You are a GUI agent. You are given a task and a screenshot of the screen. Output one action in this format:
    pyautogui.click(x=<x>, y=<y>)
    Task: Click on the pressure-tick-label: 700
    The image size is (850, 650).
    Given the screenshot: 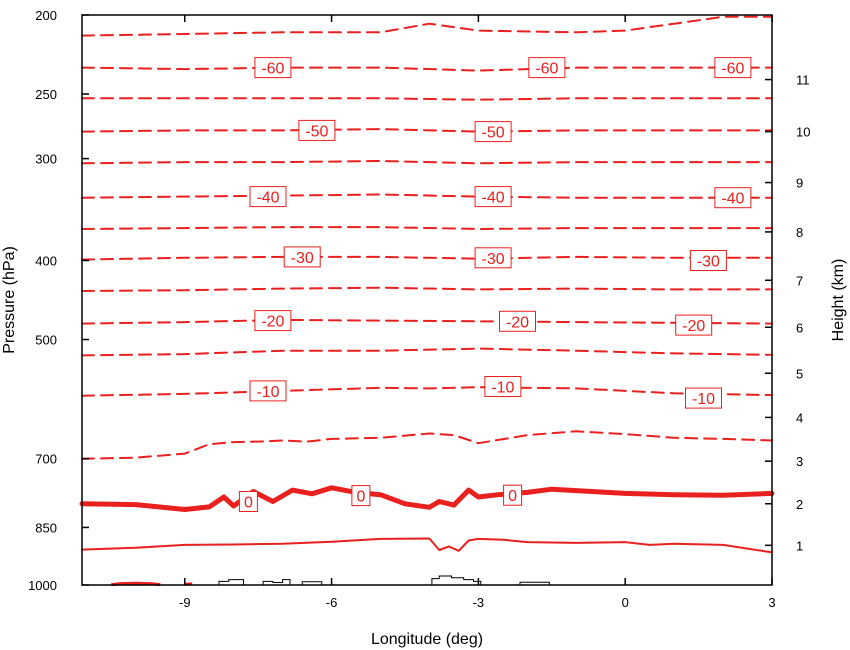 What is the action you would take?
    pyautogui.click(x=46, y=459)
    